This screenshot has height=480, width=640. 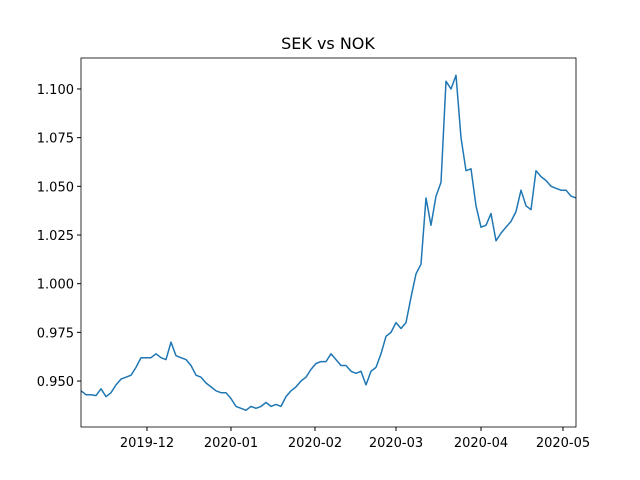 What do you see at coordinates (328, 43) in the screenshot?
I see `chart-title: SEK vs NOK` at bounding box center [328, 43].